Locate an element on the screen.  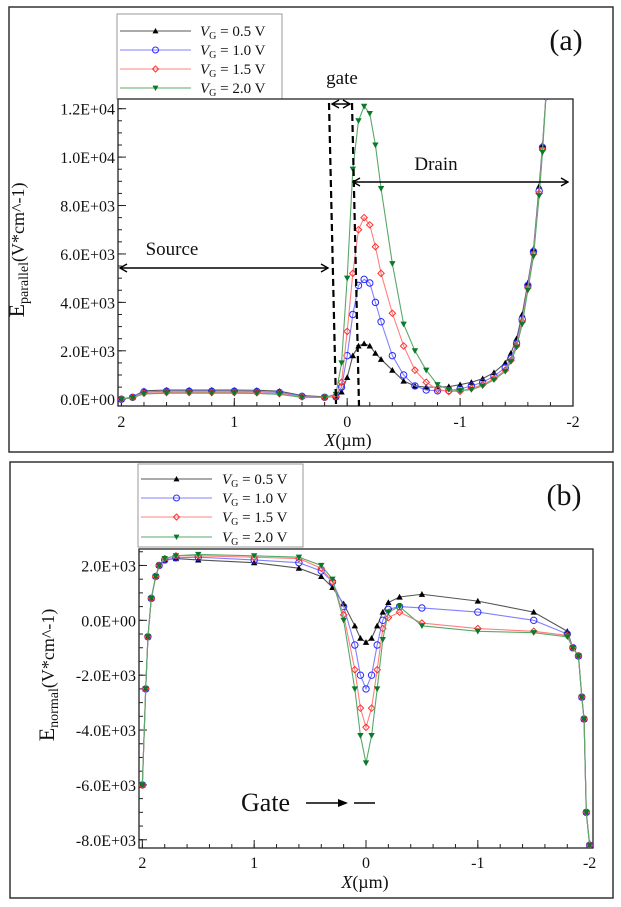
source-arrow is located at coordinates (224, 268).